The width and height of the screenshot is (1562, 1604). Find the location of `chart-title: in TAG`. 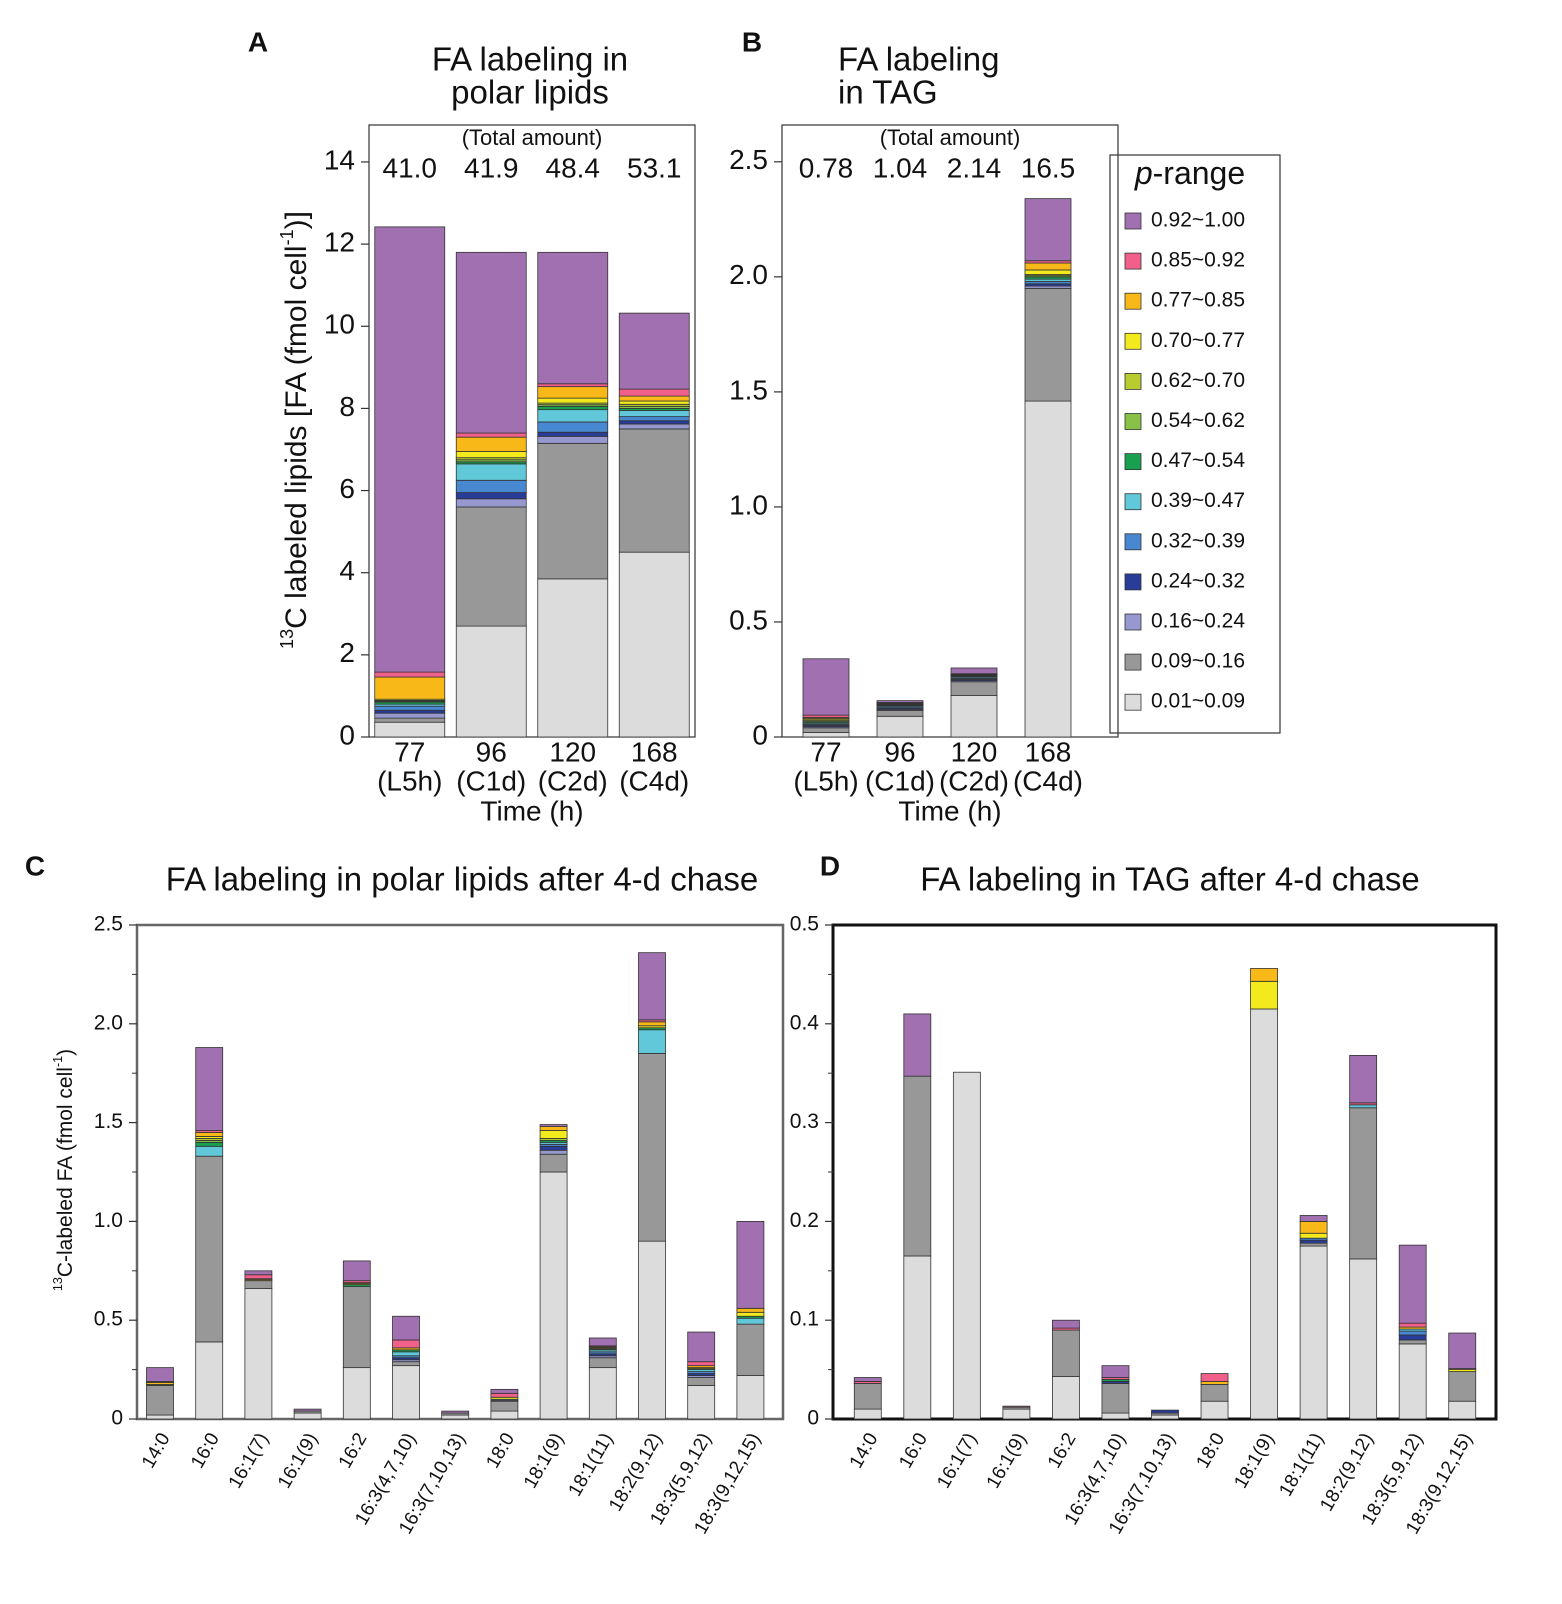

chart-title: in TAG is located at coordinates (888, 92).